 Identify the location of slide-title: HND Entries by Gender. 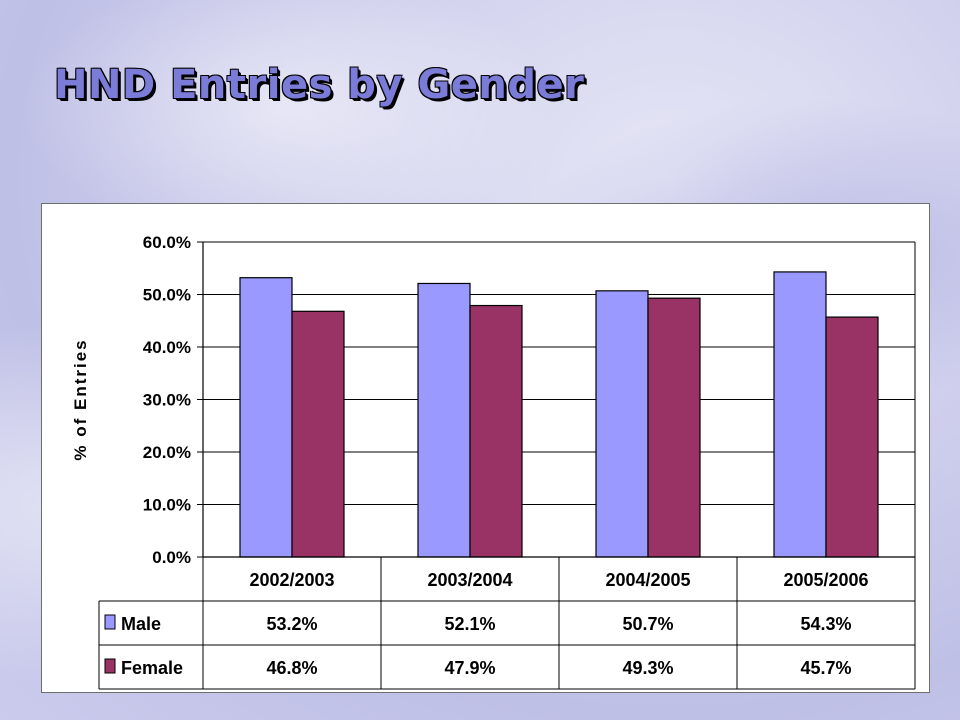
(319, 85).